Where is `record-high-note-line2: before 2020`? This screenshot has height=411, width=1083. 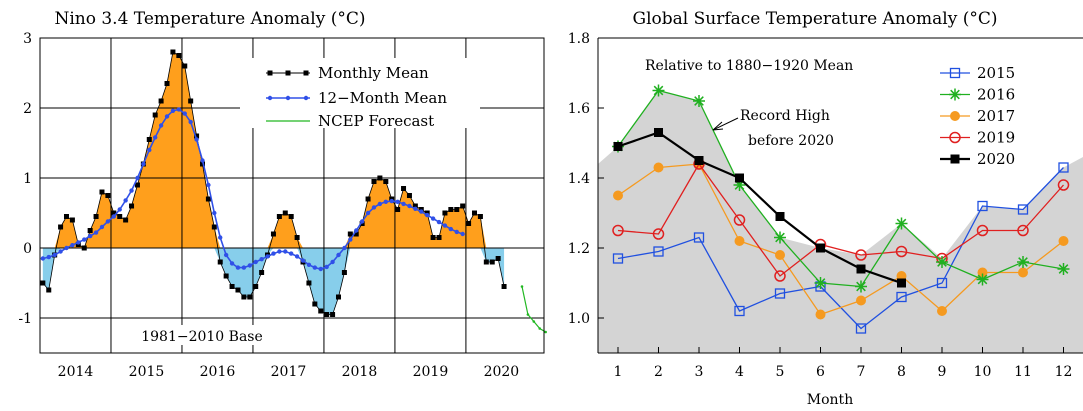 record-high-note-line2: before 2020 is located at coordinates (791, 141).